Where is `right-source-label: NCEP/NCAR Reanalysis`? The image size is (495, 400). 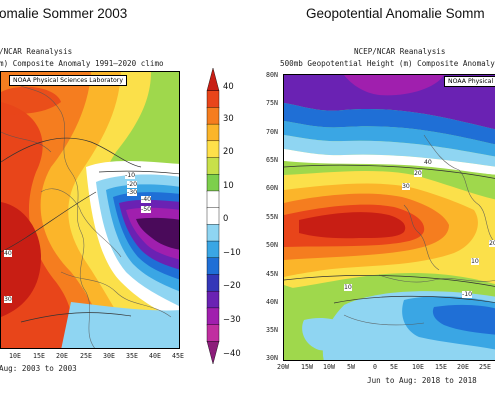
right-source-label: NCEP/NCAR Reanalysis is located at coordinates (400, 51).